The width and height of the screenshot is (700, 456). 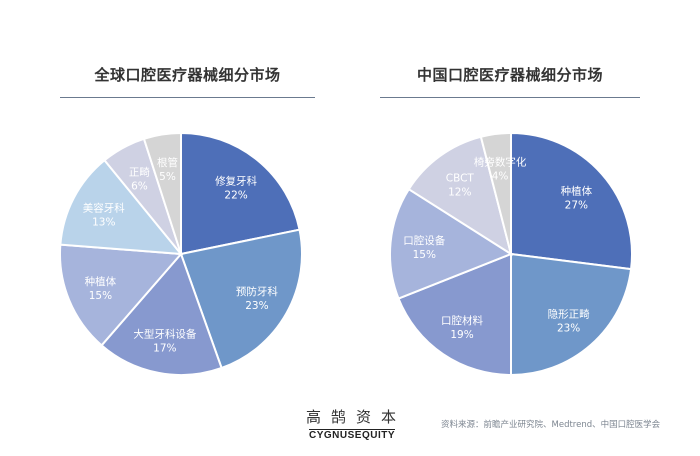 I want to click on slice-value-label: 6%, so click(x=139, y=186).